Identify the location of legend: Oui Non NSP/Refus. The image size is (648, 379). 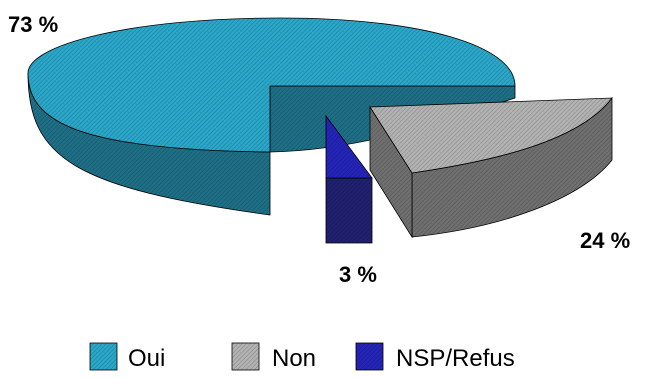
(302, 357).